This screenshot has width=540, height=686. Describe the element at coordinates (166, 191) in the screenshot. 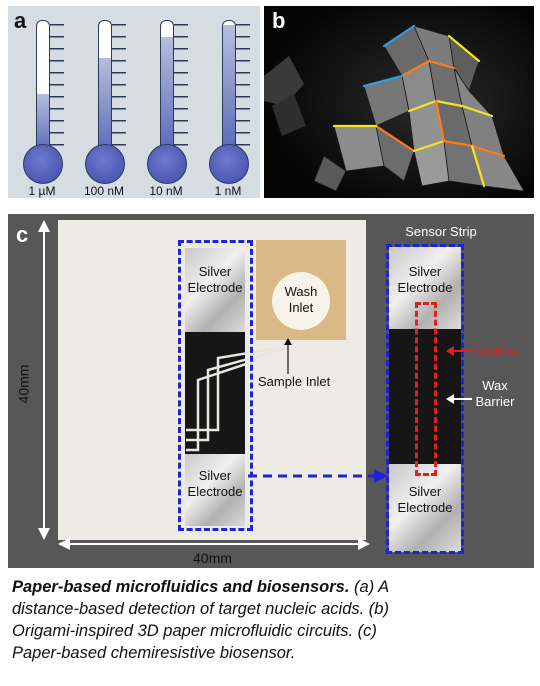

I see `concentration-label: 10 nM` at that location.